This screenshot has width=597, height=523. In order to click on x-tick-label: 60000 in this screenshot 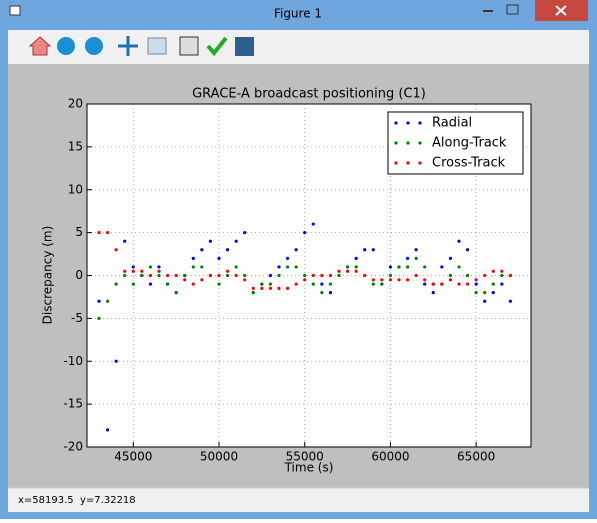, I will do `click(390, 457)`.